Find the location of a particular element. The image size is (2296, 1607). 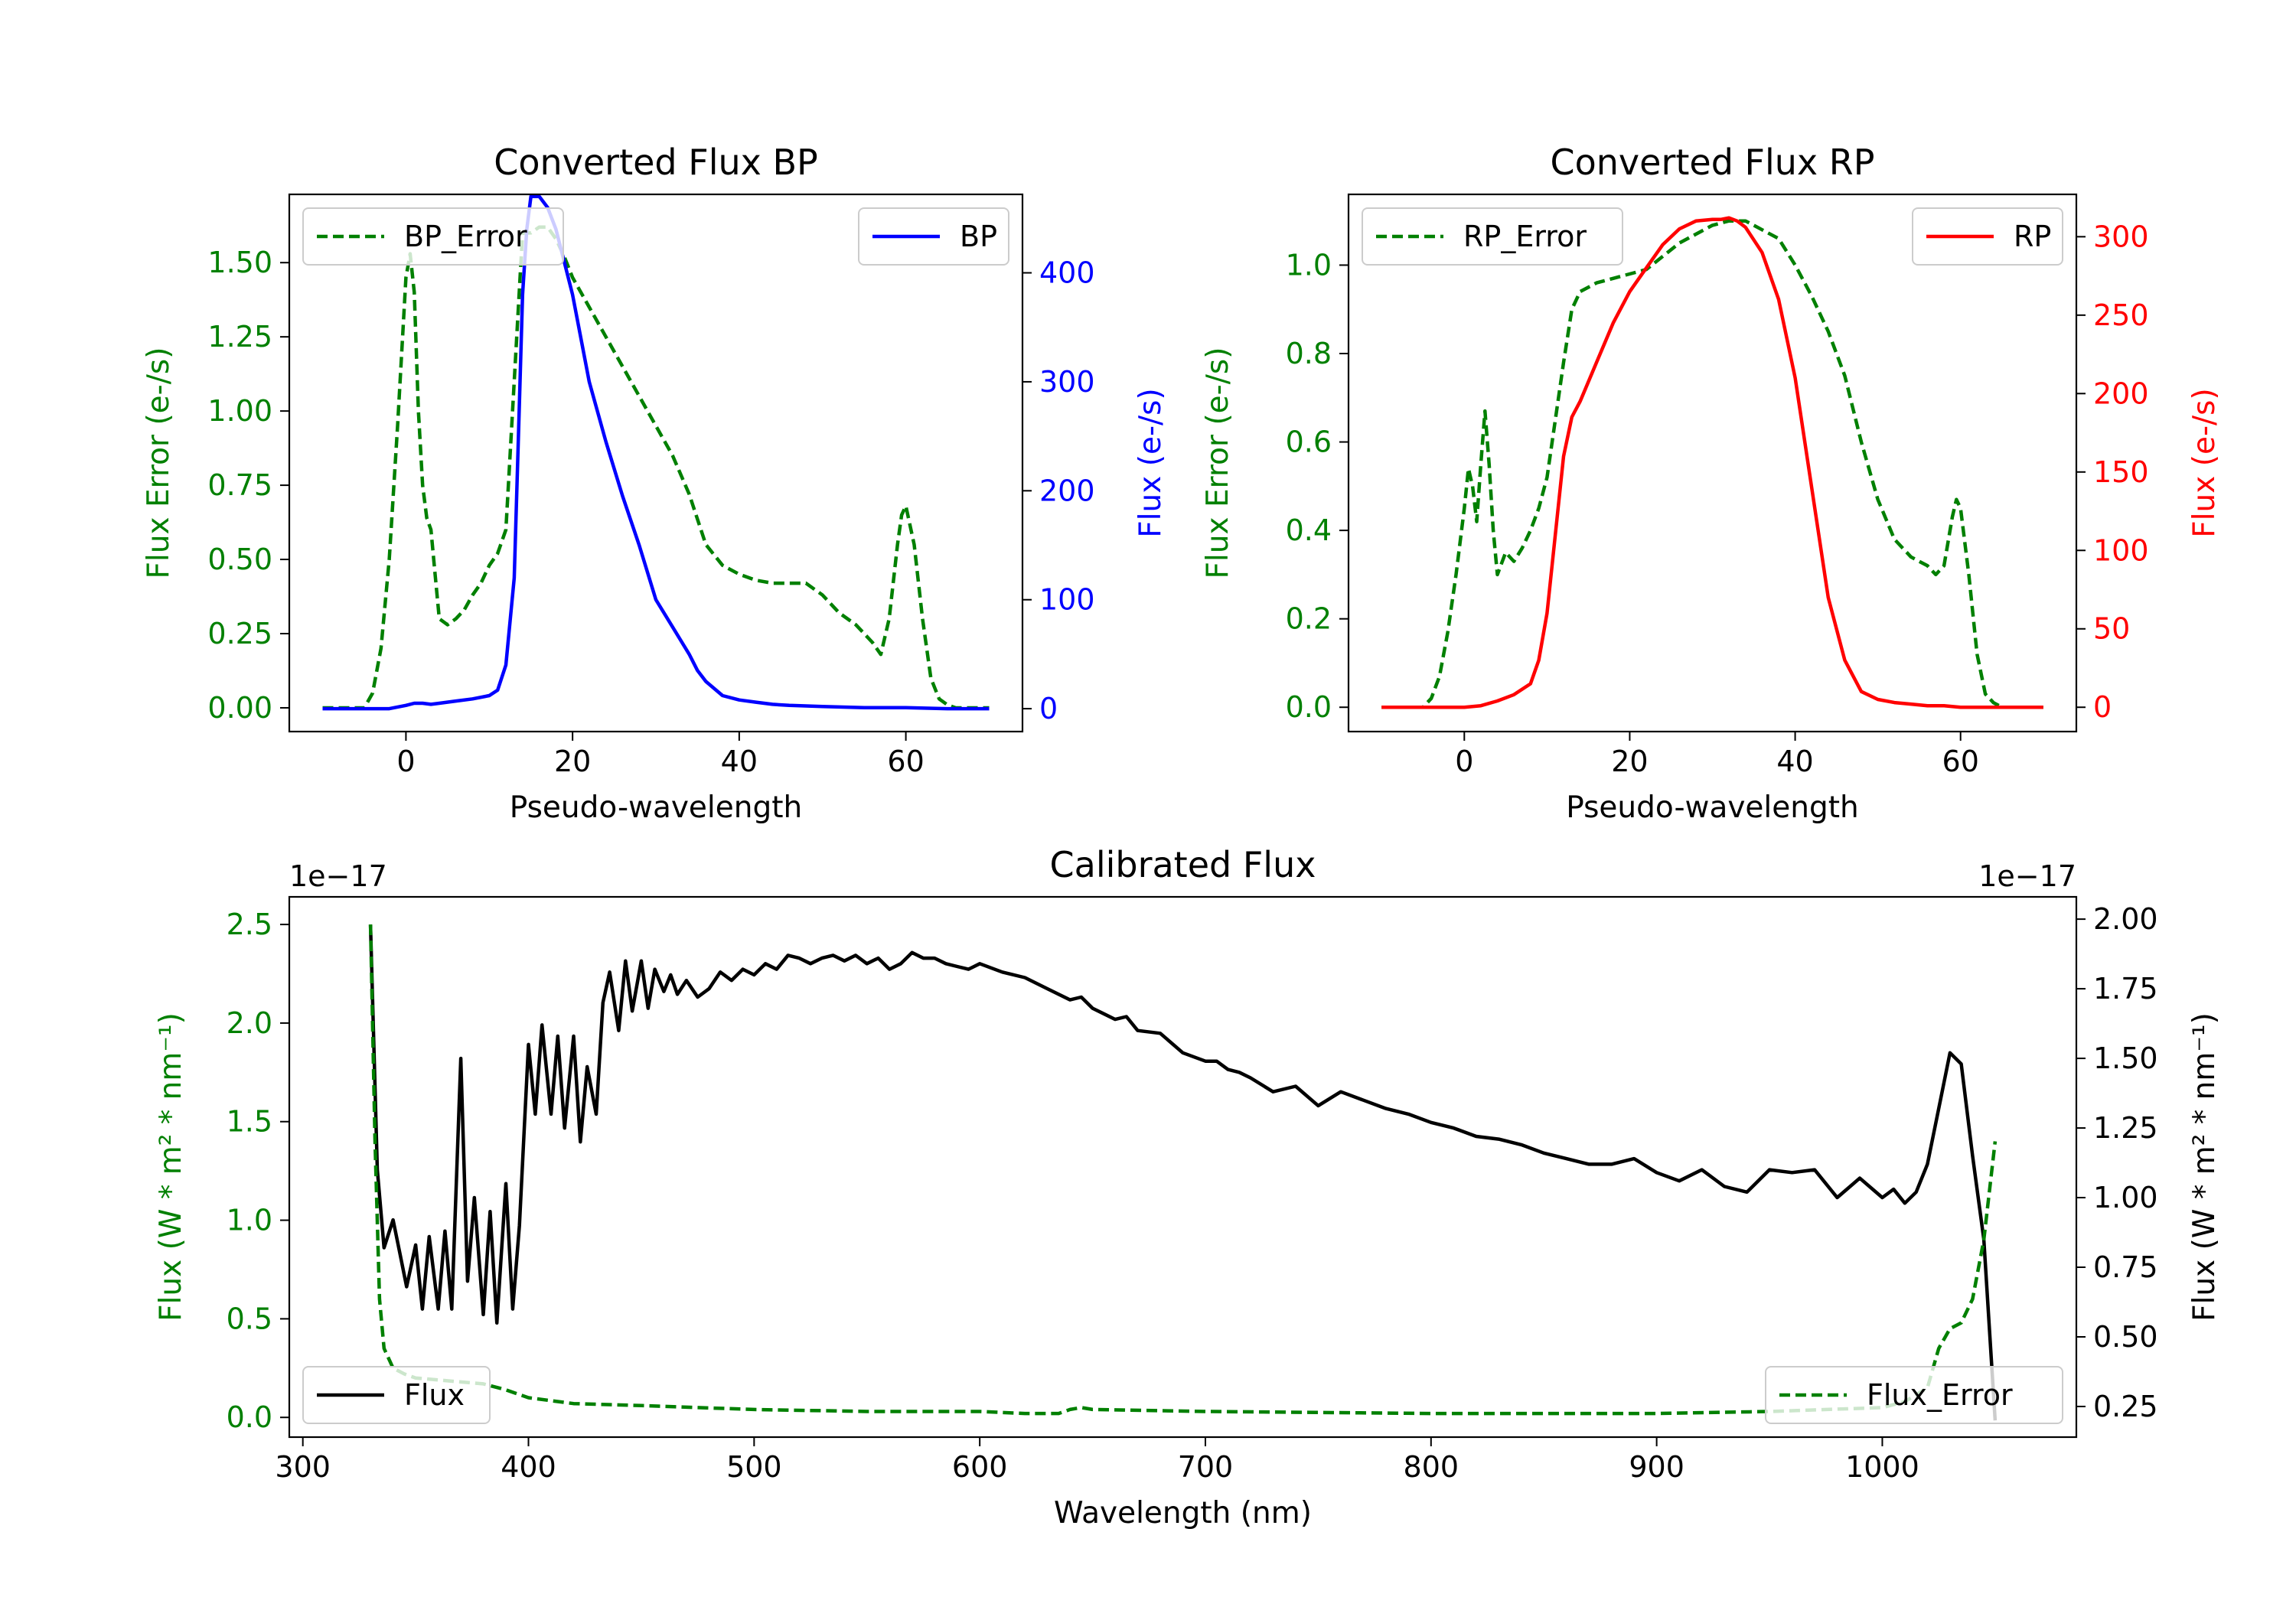

y-right-tick-label: 400 is located at coordinates (1067, 273).